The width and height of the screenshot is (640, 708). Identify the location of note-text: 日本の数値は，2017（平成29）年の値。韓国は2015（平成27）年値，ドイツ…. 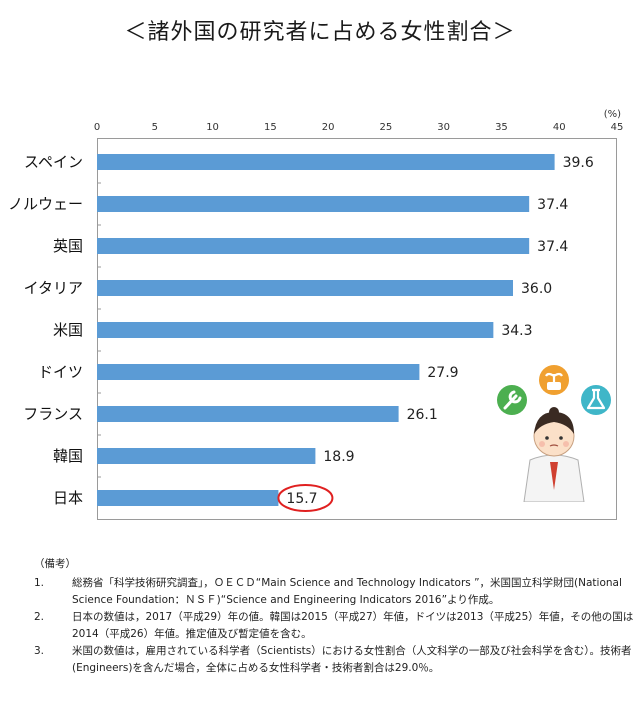
(353, 625).